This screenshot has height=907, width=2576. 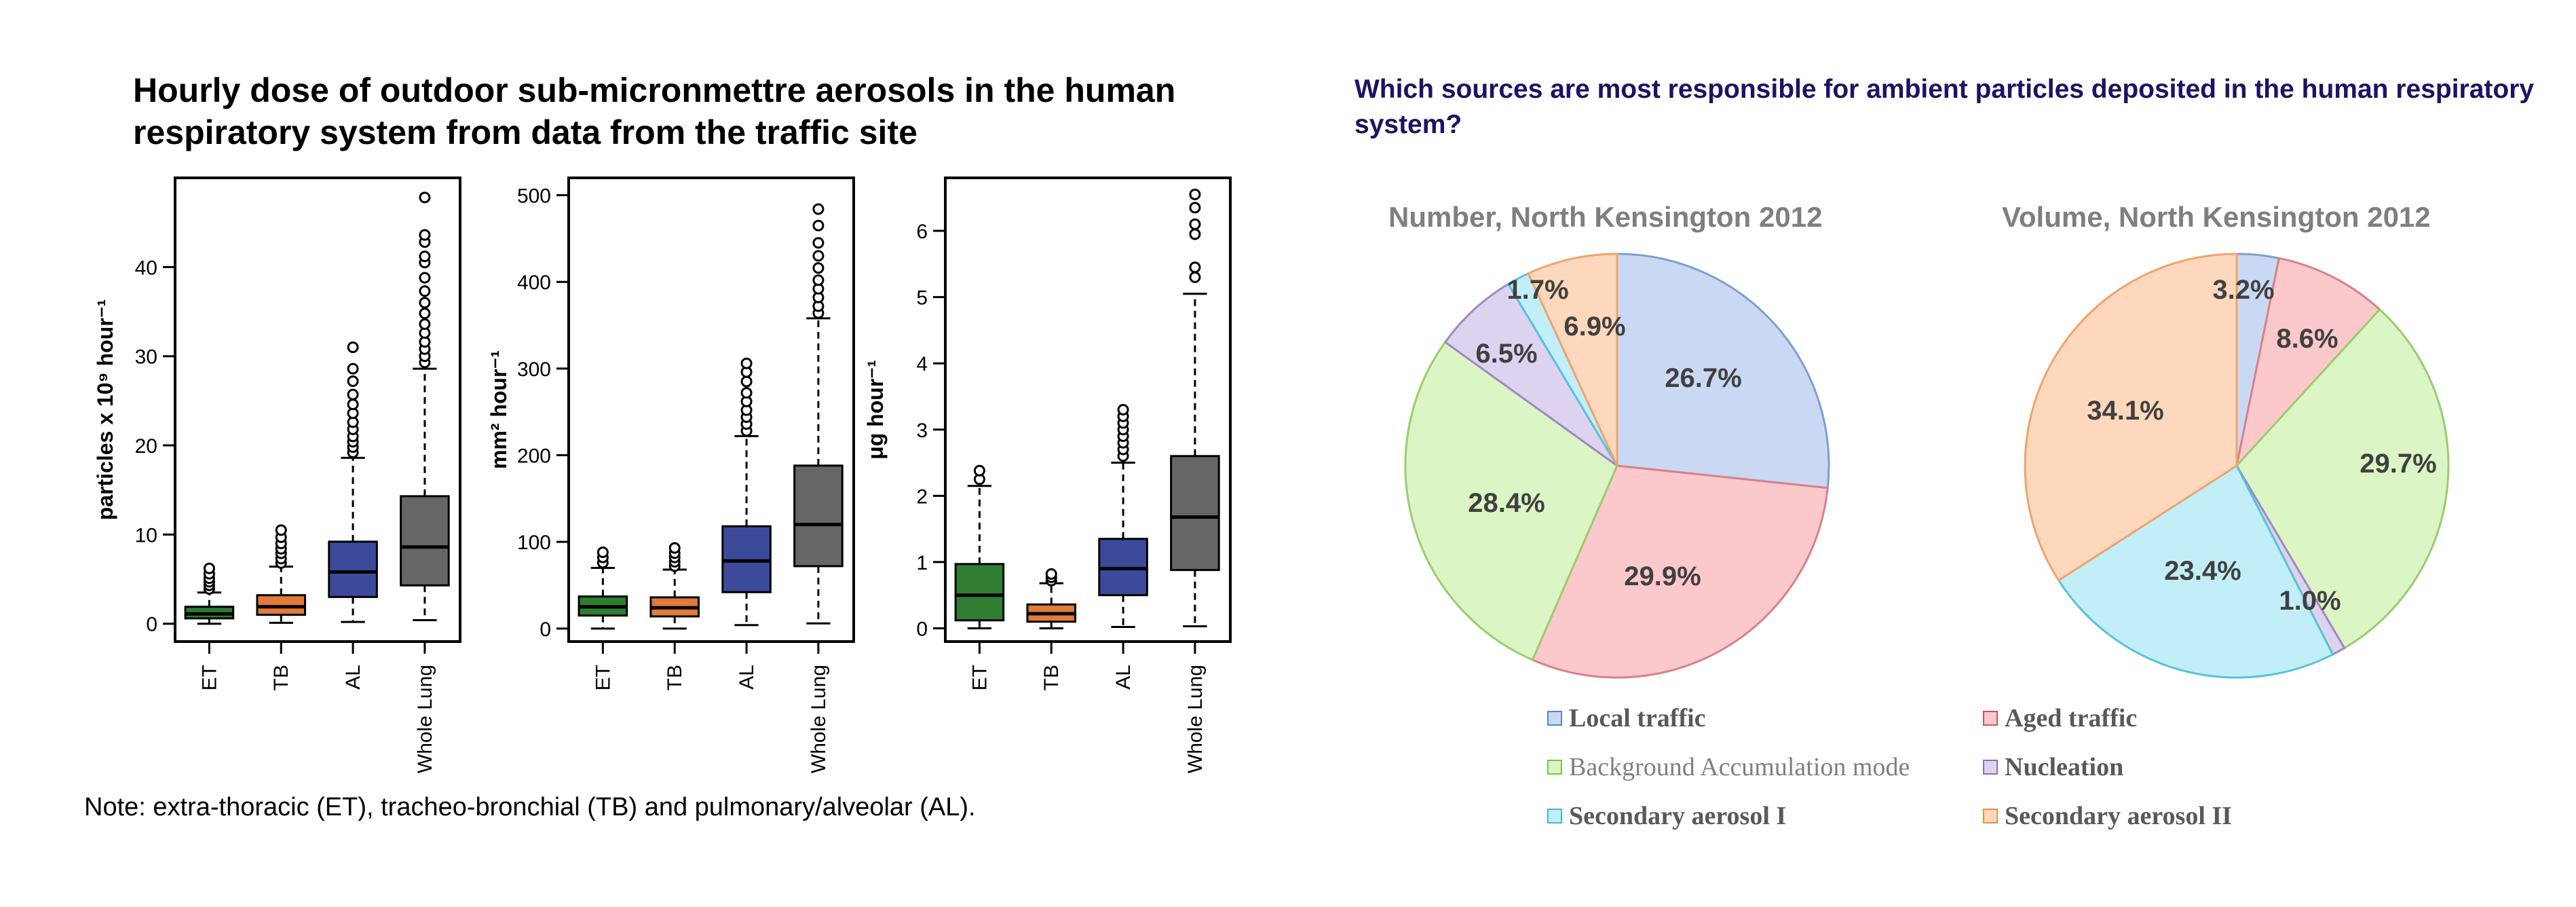 I want to click on y-tick-label: 40, so click(x=146, y=268).